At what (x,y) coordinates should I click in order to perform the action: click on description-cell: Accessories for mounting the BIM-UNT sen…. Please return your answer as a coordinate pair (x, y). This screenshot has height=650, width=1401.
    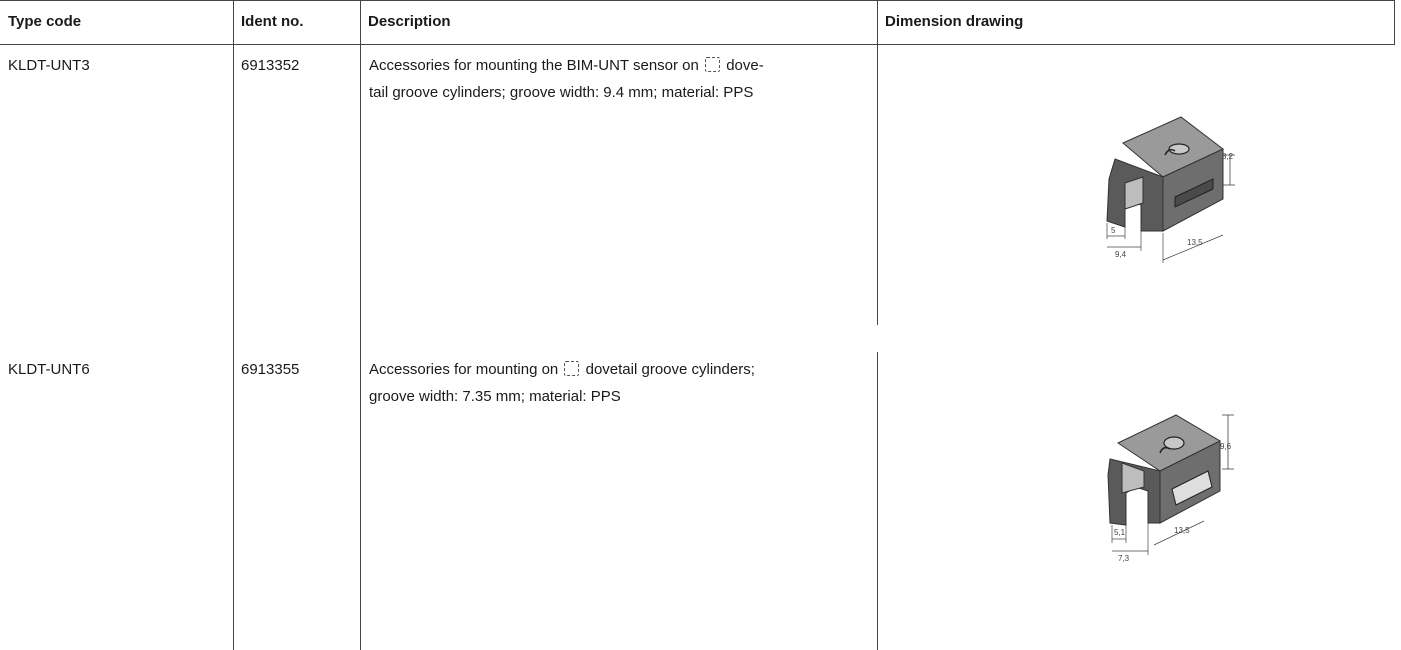
    Looking at the image, I should click on (619, 79).